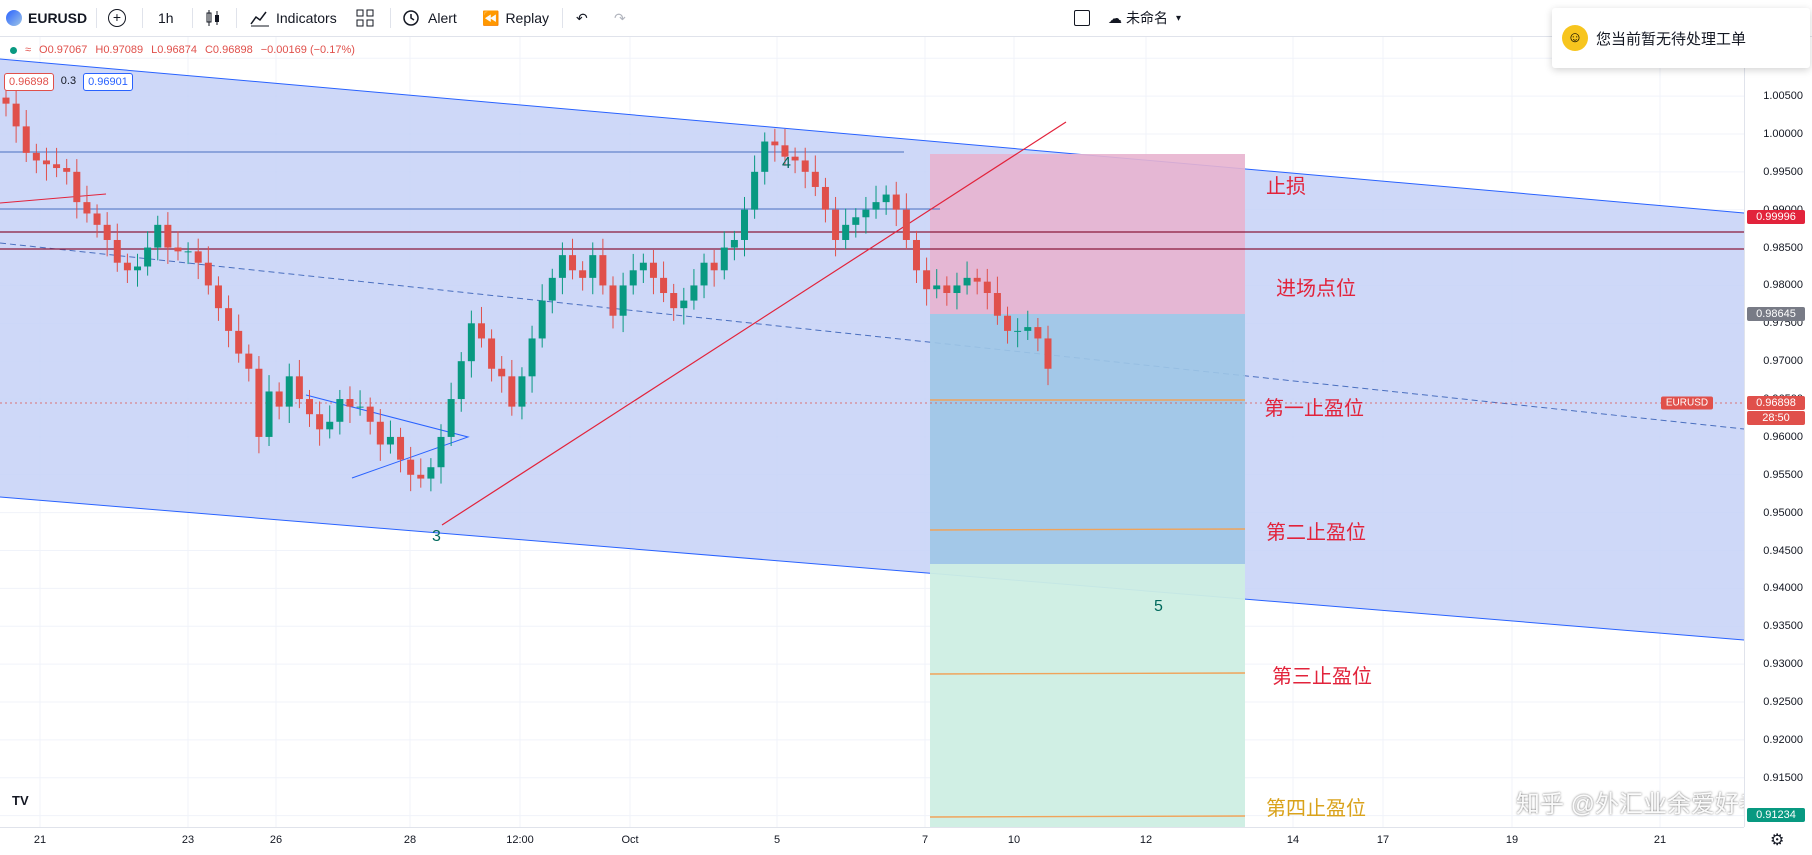 This screenshot has width=1812, height=855. Describe the element at coordinates (411, 18) in the screenshot. I see `alert-icon` at that location.